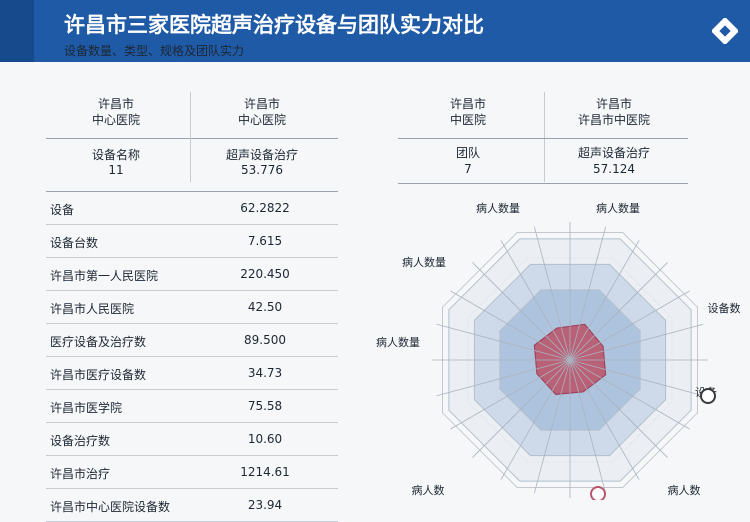  Describe the element at coordinates (104, 276) in the screenshot. I see `row-label: 许昌市第一人民医院` at that location.